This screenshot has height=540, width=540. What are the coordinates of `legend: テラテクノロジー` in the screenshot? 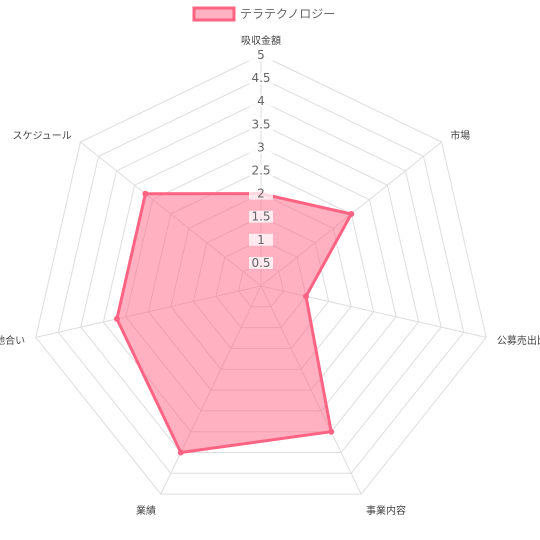 It's located at (263, 14).